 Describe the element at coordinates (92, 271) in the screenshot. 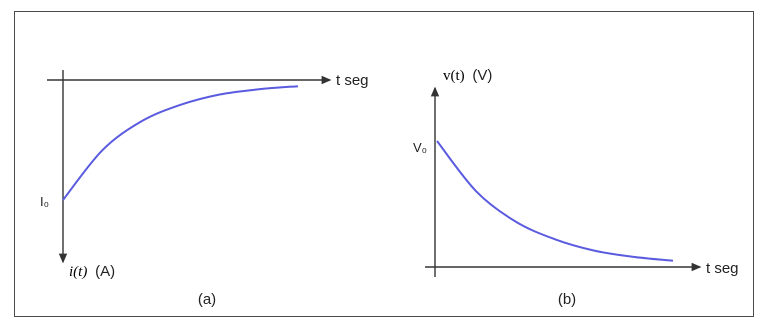

I see `panel-a-y-axis-label: i(t) (A)` at that location.